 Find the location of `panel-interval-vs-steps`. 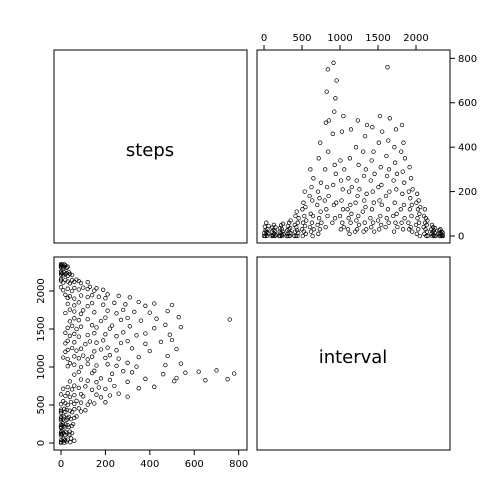

panel-interval-vs-steps is located at coordinates (150, 353).